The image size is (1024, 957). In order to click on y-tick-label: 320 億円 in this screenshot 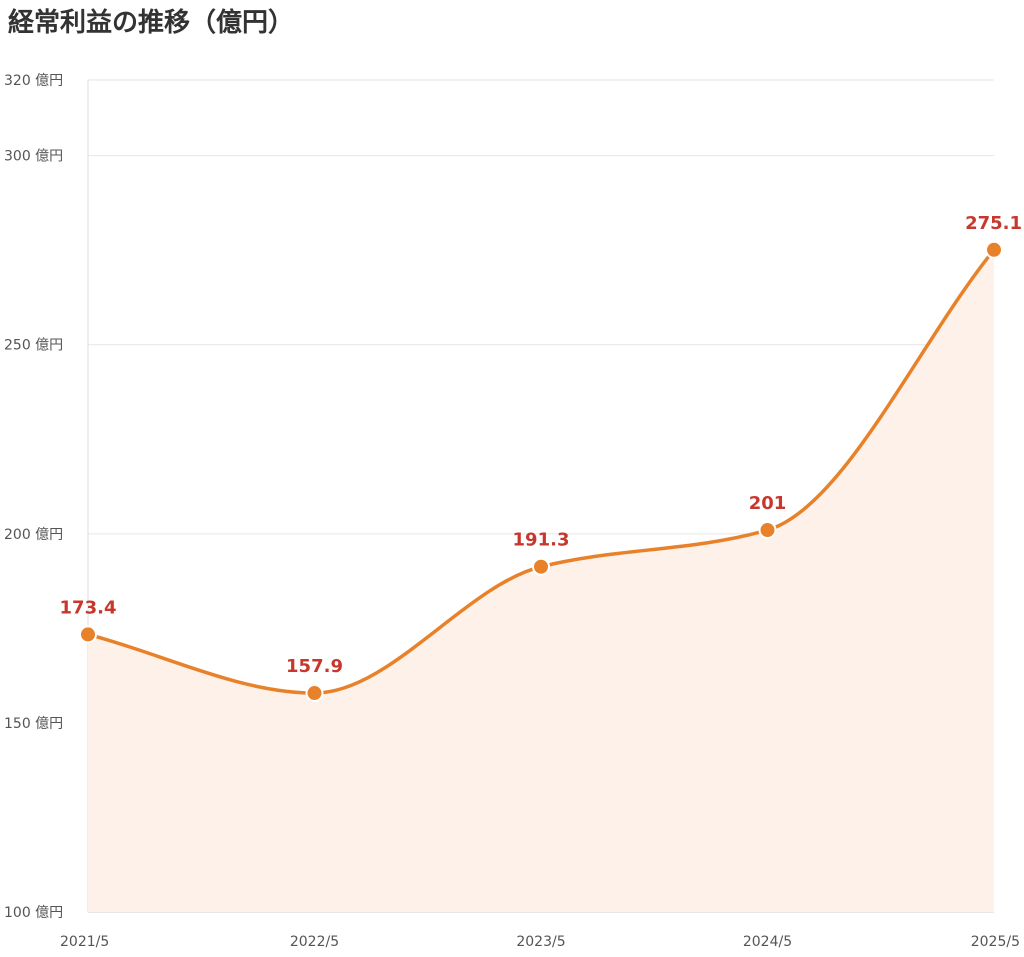, I will do `click(33, 81)`.